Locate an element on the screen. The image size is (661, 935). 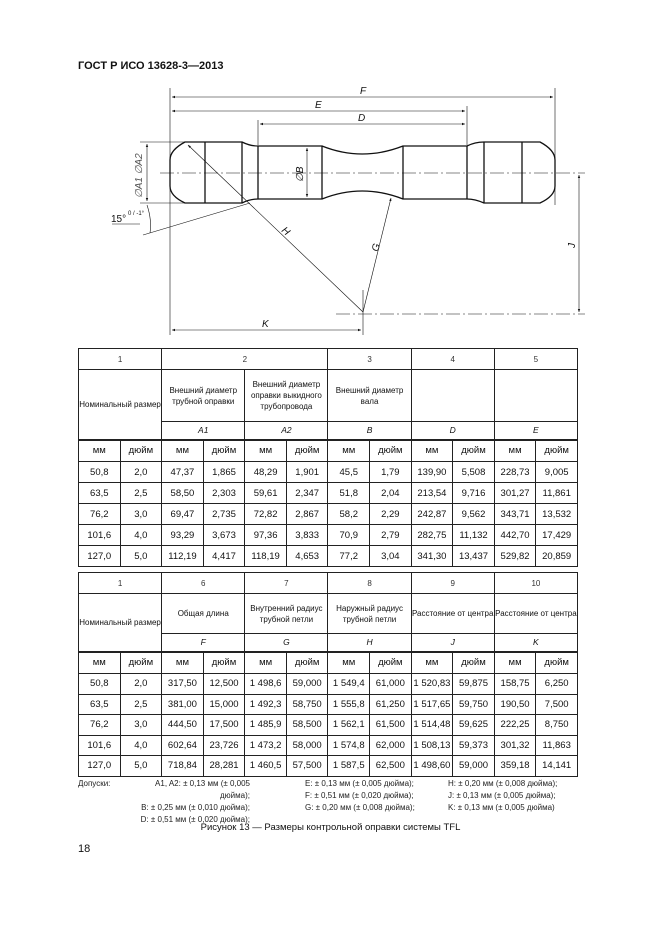
units-row: мм дюйм мм дюйм мм дюйм мм дюйм мм дюйм мм дюйм is located at coordinates (328, 662).